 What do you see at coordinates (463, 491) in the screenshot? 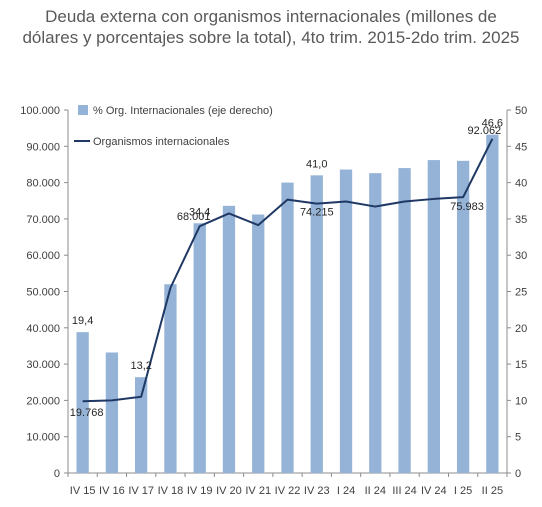
I see `x-tick-label: I 25` at bounding box center [463, 491].